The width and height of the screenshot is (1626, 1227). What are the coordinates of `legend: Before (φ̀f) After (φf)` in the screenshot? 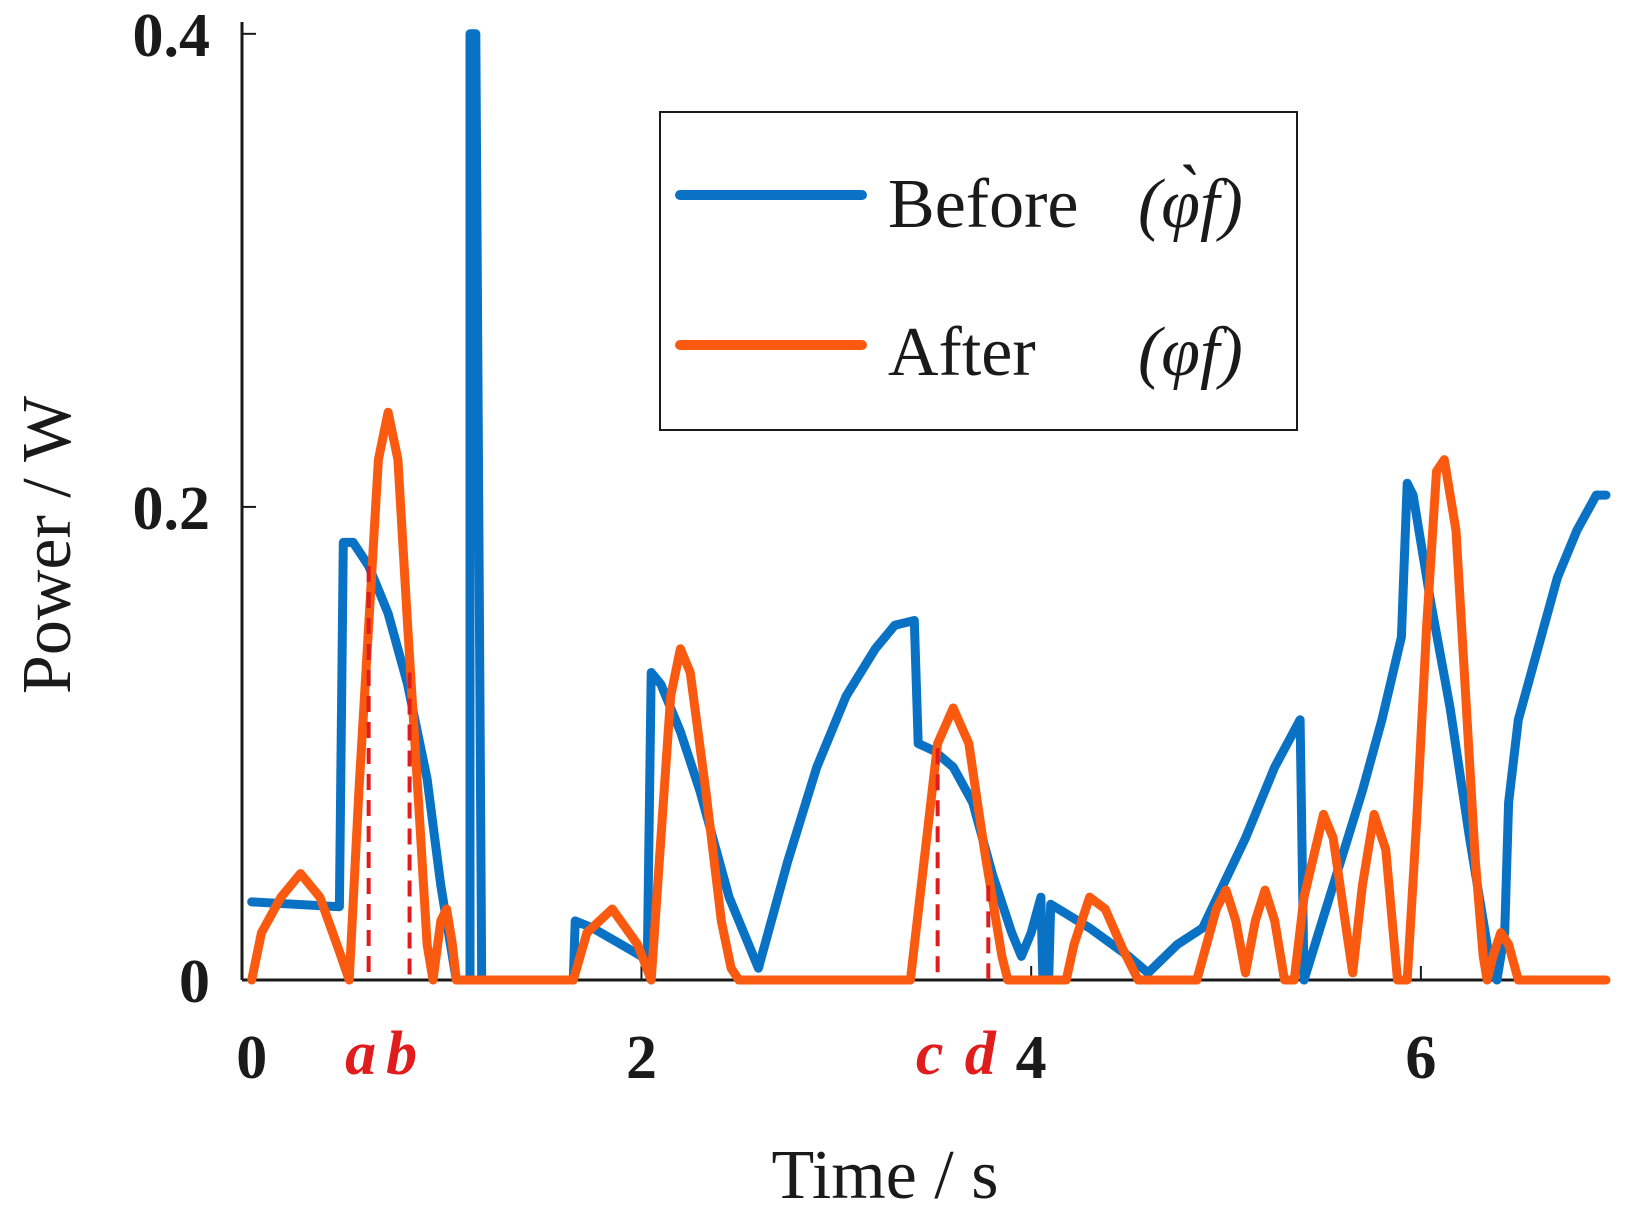 It's located at (978, 271).